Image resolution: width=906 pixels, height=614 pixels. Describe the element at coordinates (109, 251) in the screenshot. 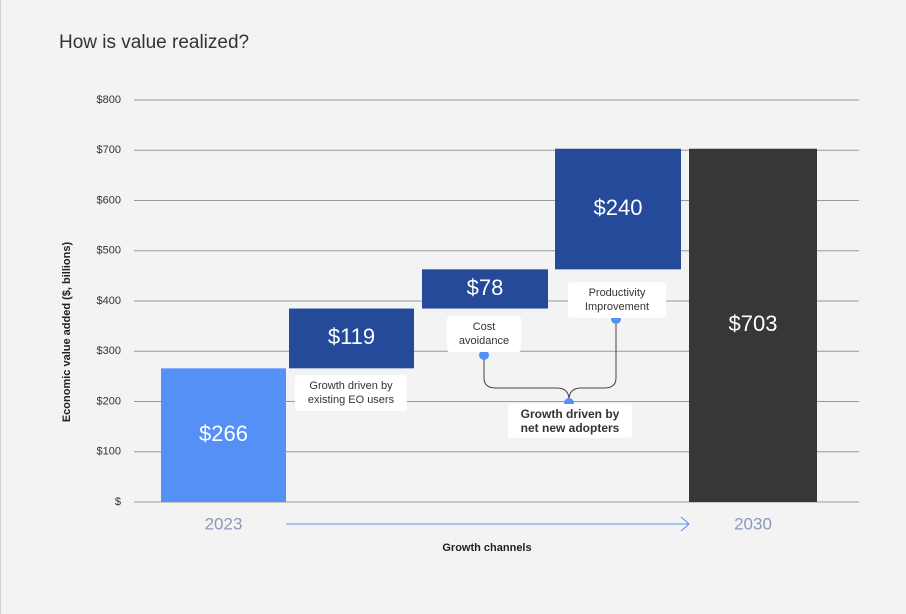

I see `y-tick-label: $500` at that location.